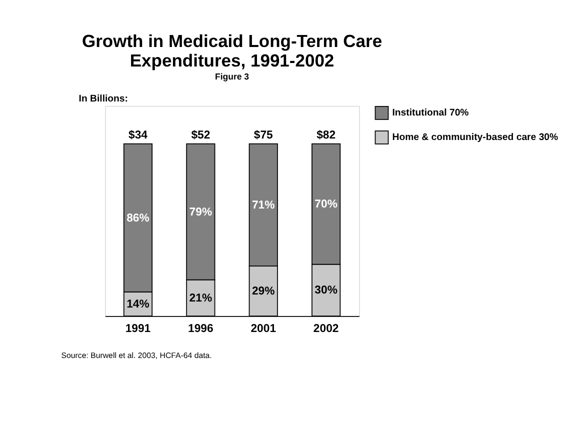 This screenshot has width=570, height=429. I want to click on text: $52, so click(200, 136).